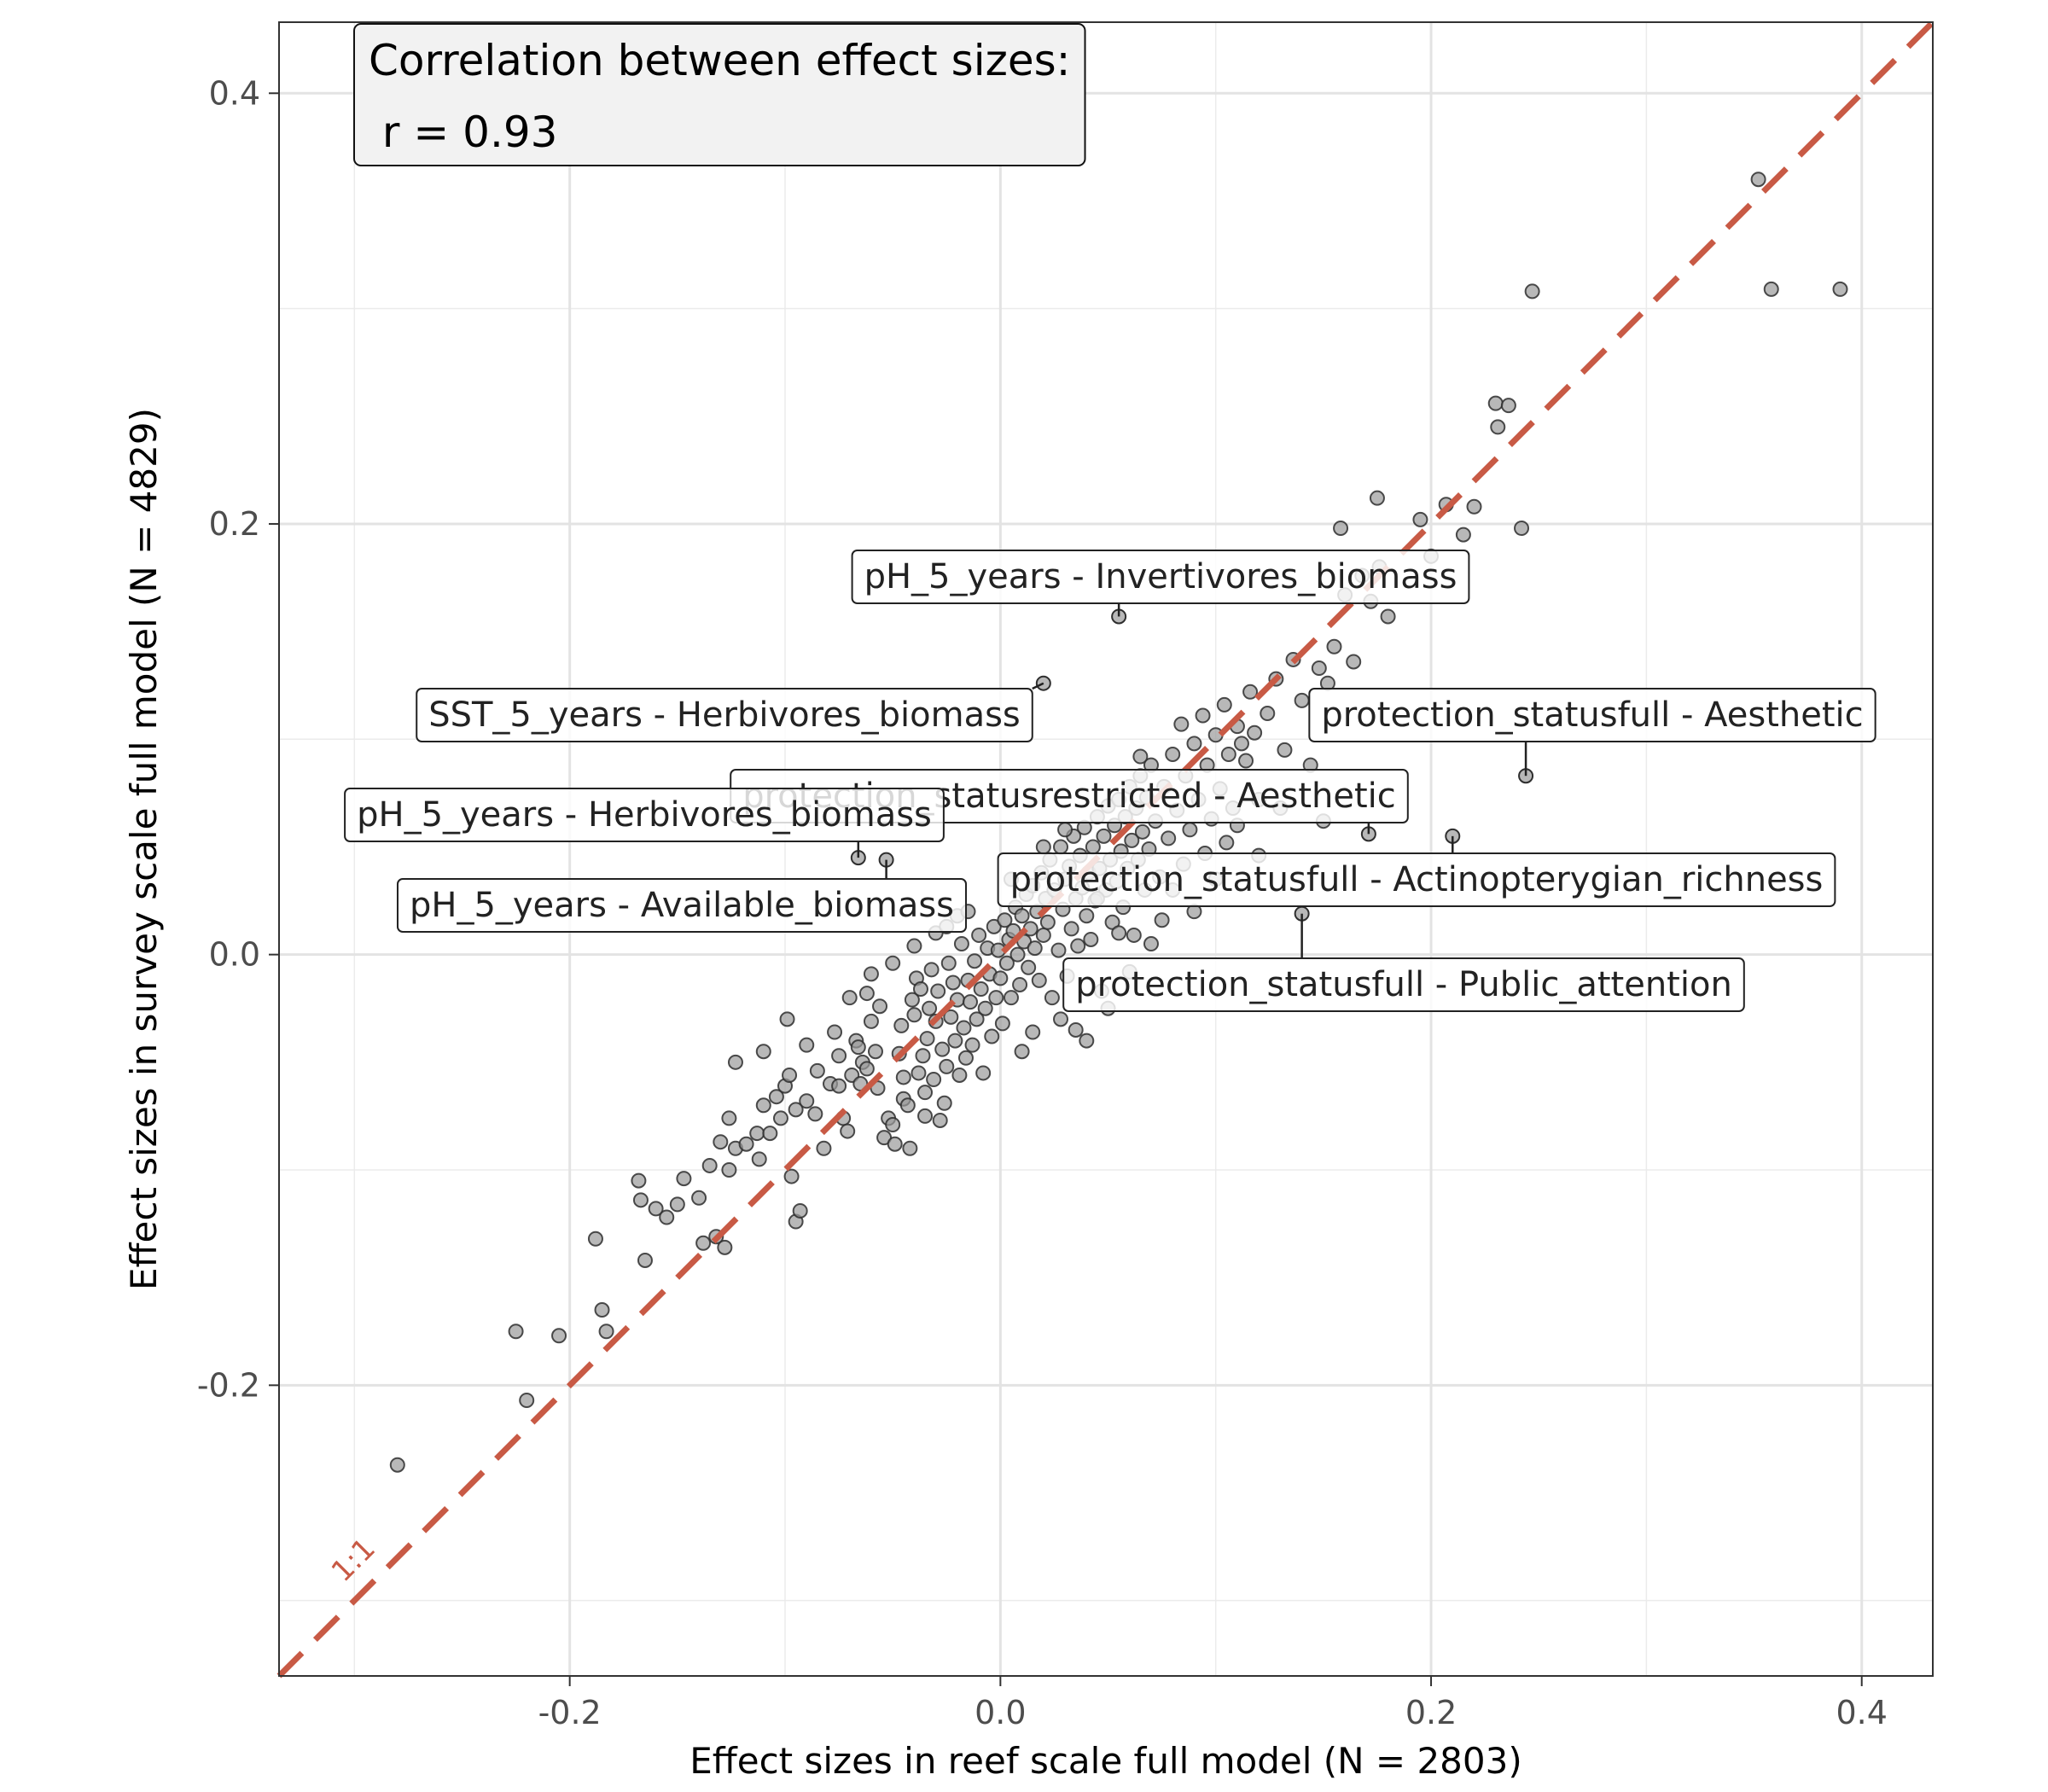  I want to click on point-label: pH_5_years - Available_biomass, so click(682, 896).